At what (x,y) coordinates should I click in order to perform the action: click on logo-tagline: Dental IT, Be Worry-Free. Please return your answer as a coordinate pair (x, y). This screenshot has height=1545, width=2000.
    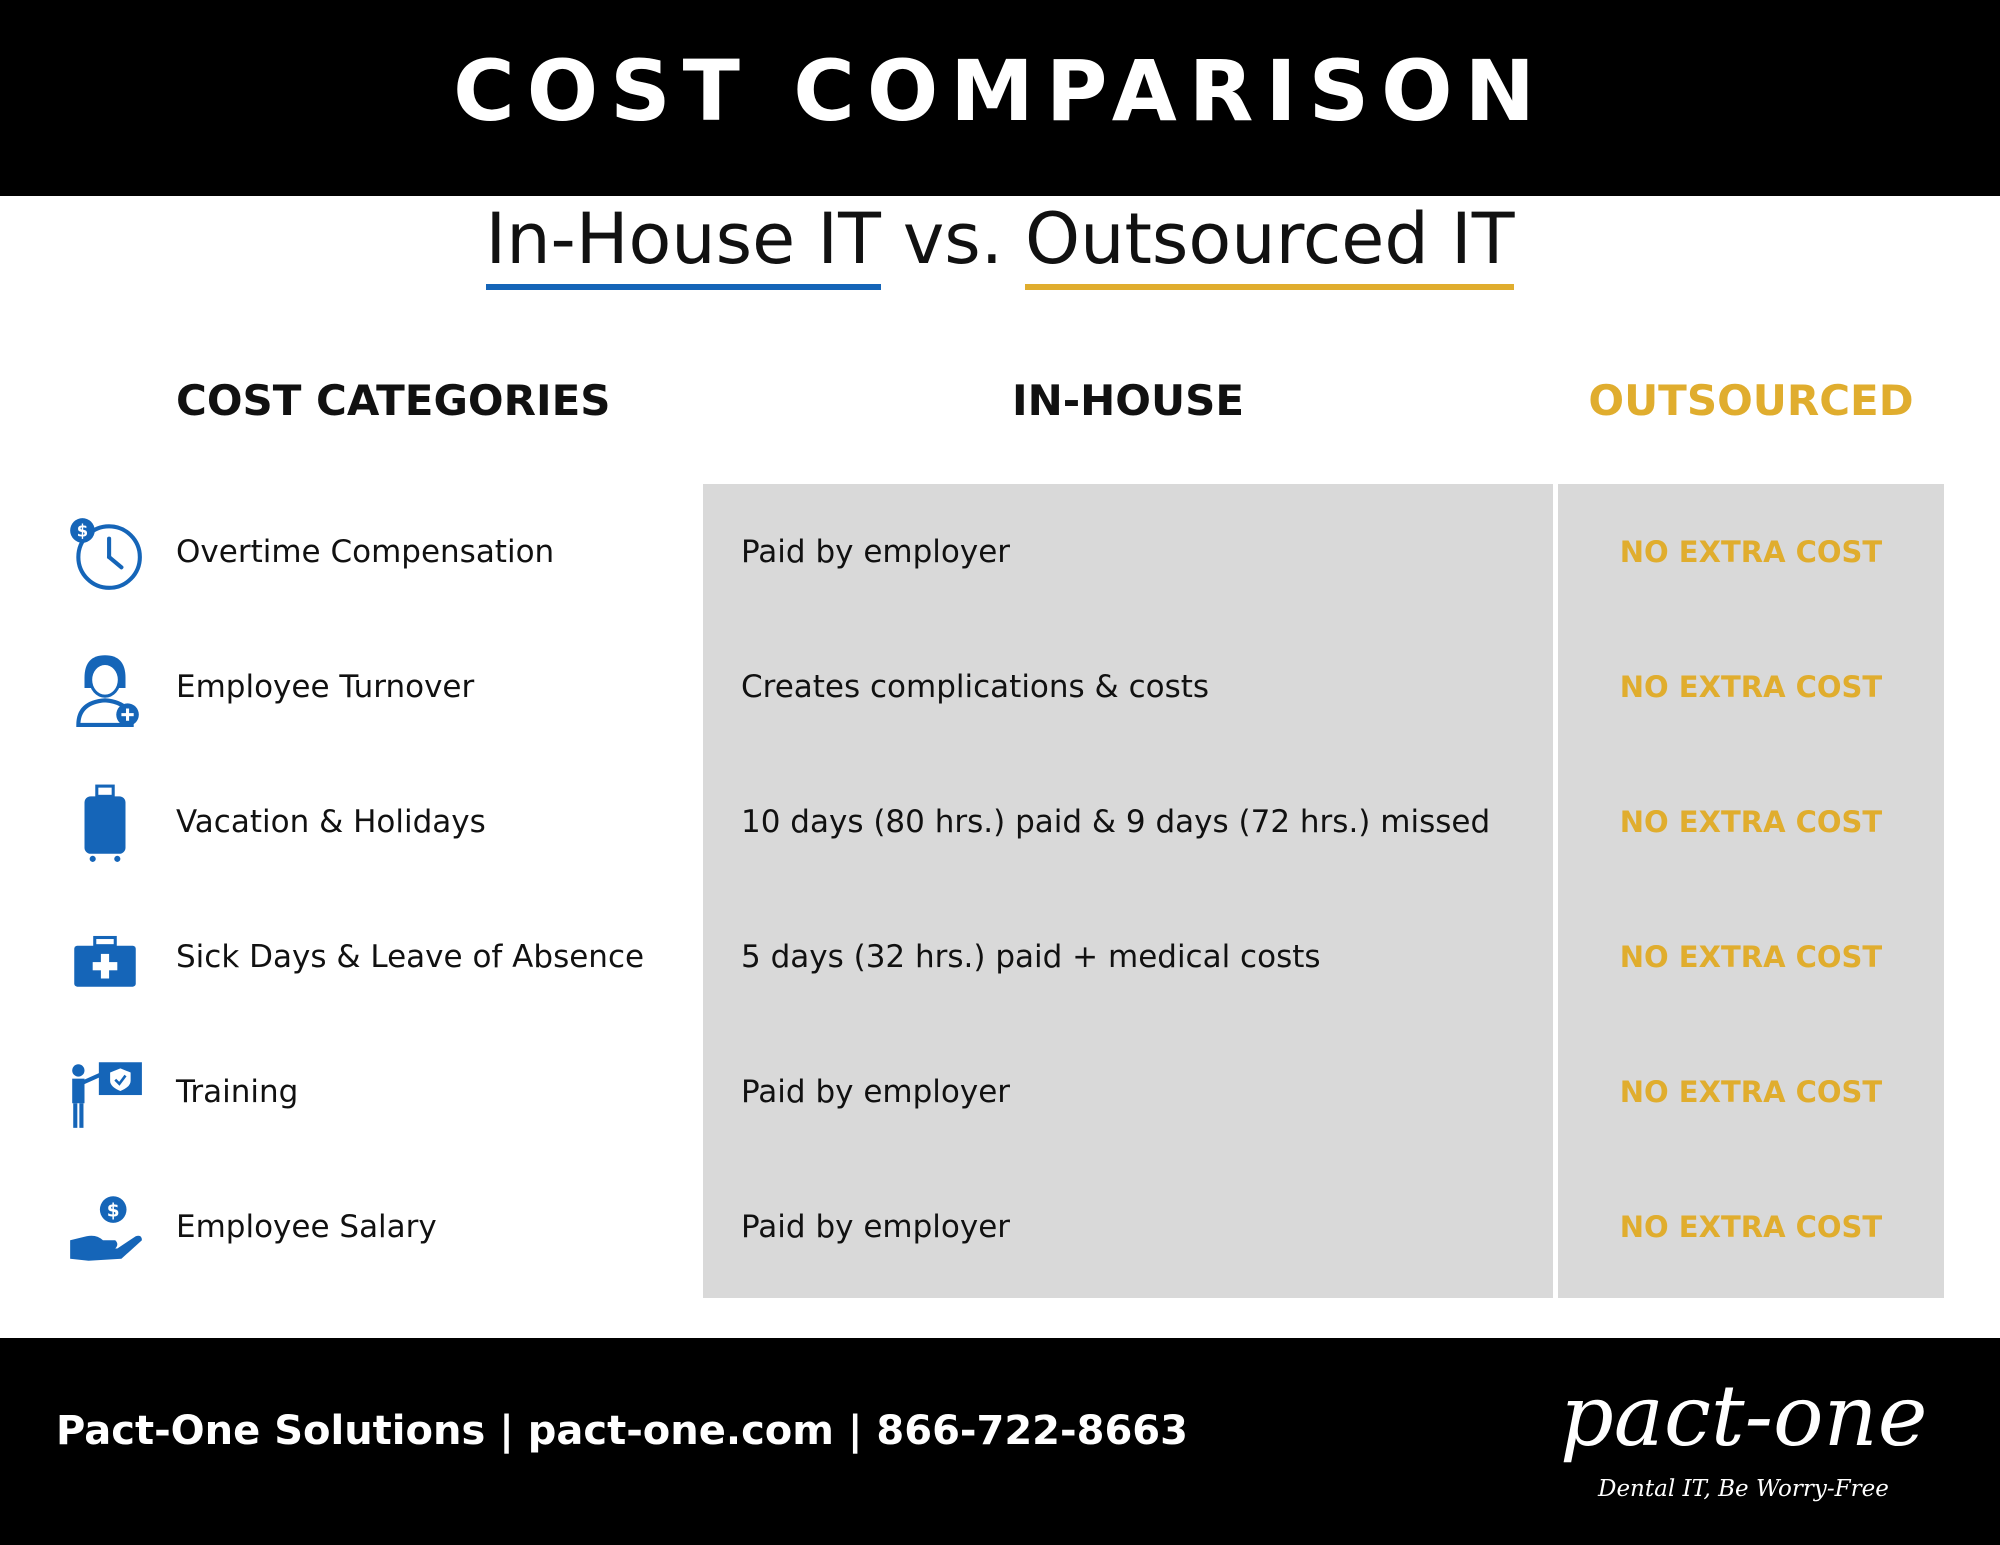
    Looking at the image, I should click on (1743, 1489).